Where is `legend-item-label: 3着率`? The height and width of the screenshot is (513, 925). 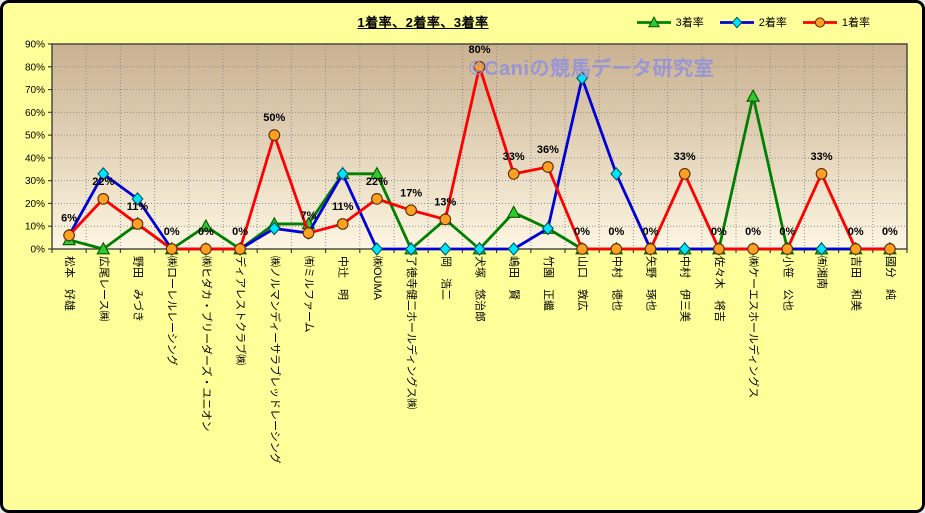 legend-item-label: 3着率 is located at coordinates (689, 23).